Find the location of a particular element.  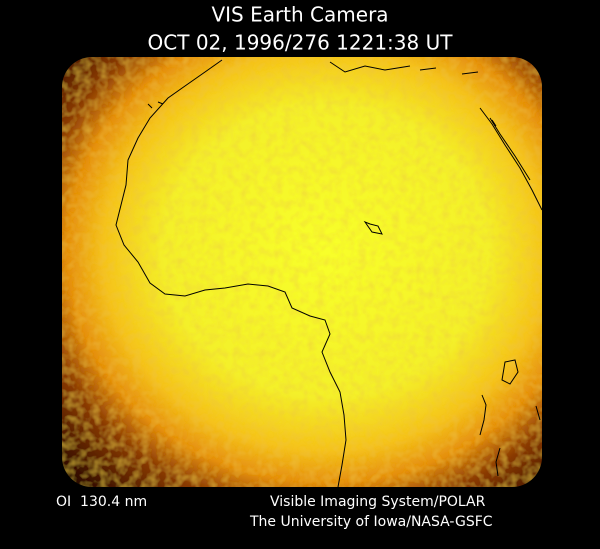

timestamp: OCT 02, 1996/276 1221:38 UT is located at coordinates (301, 43).